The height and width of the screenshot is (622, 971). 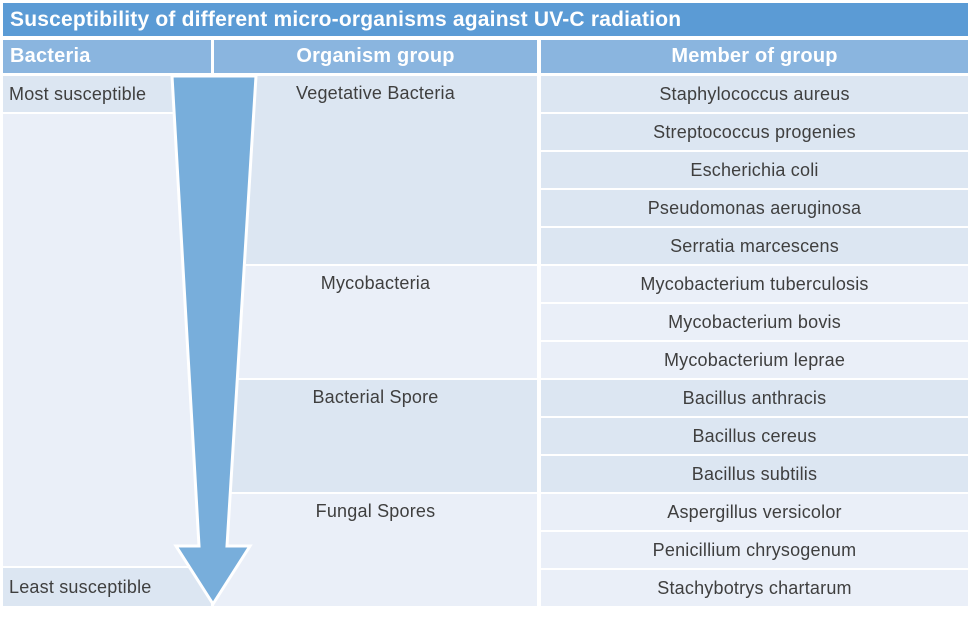 I want to click on member-cell: Mycobacterium leprae, so click(x=754, y=360).